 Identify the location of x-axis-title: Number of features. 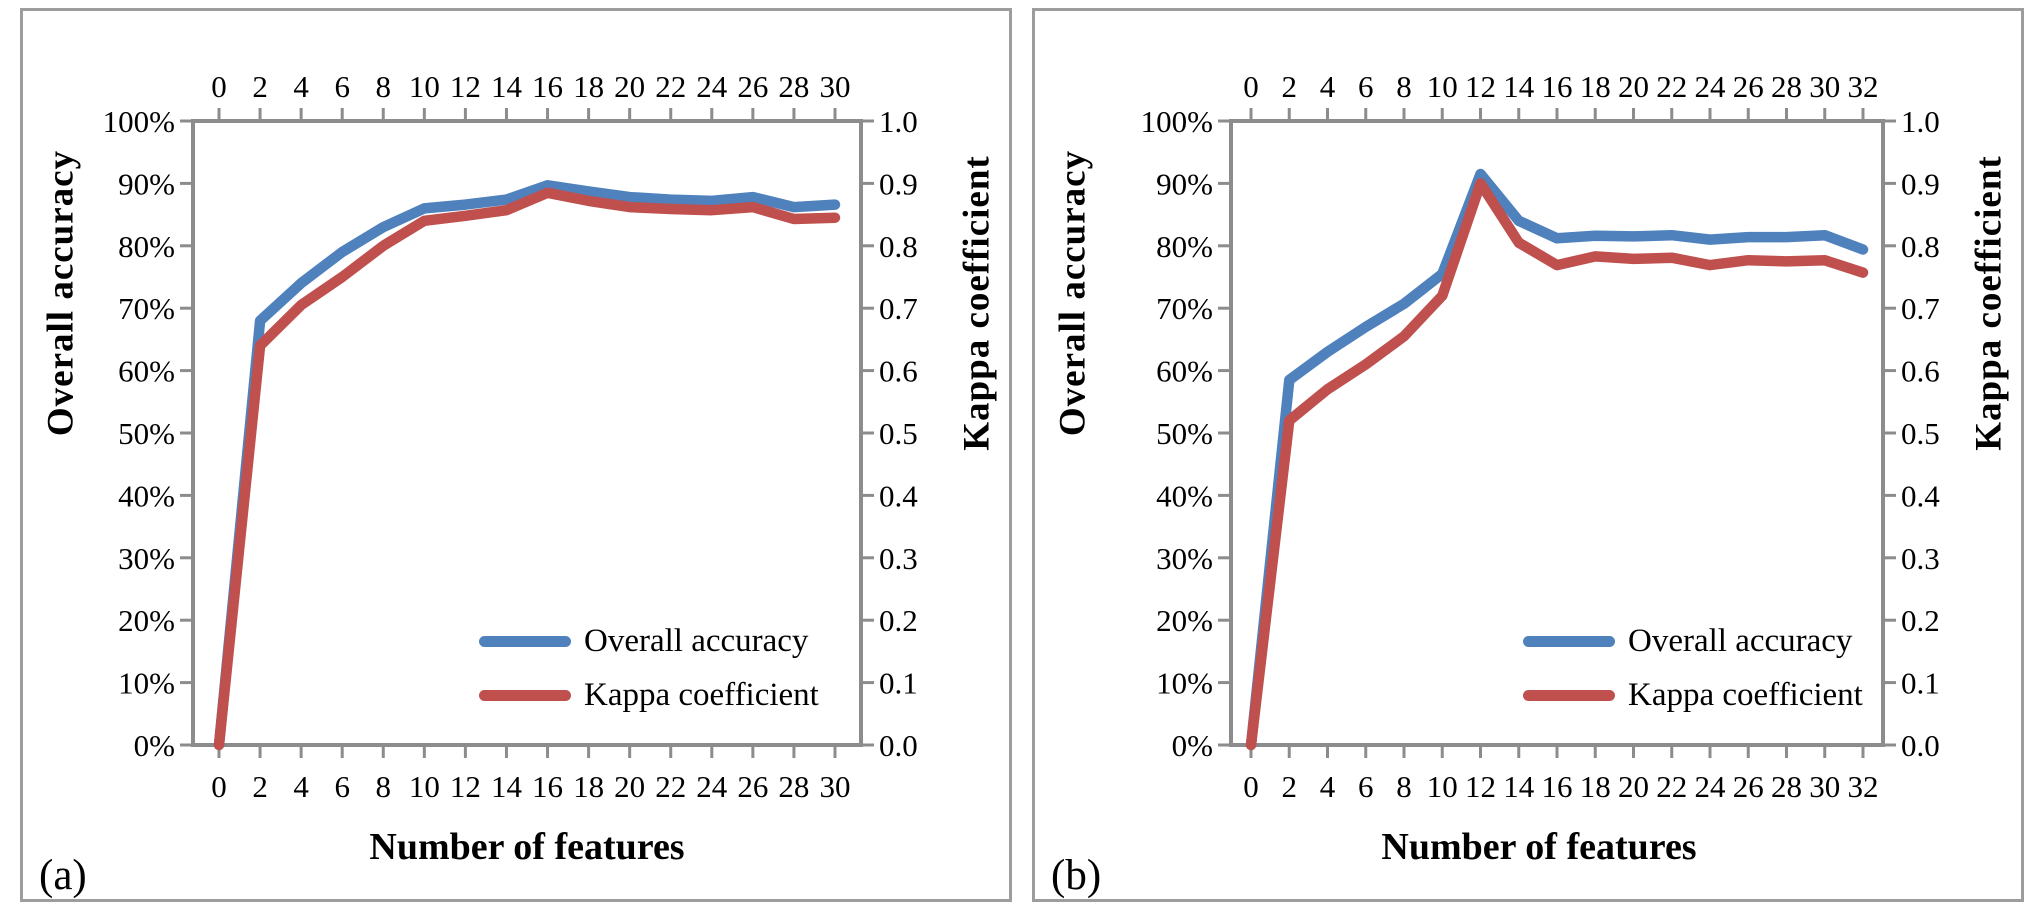
(527, 847).